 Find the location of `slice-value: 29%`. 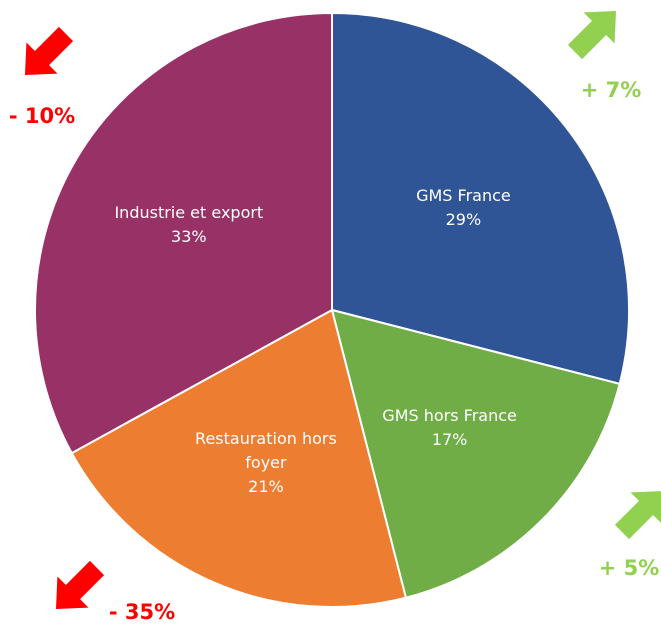

slice-value: 29% is located at coordinates (463, 220).